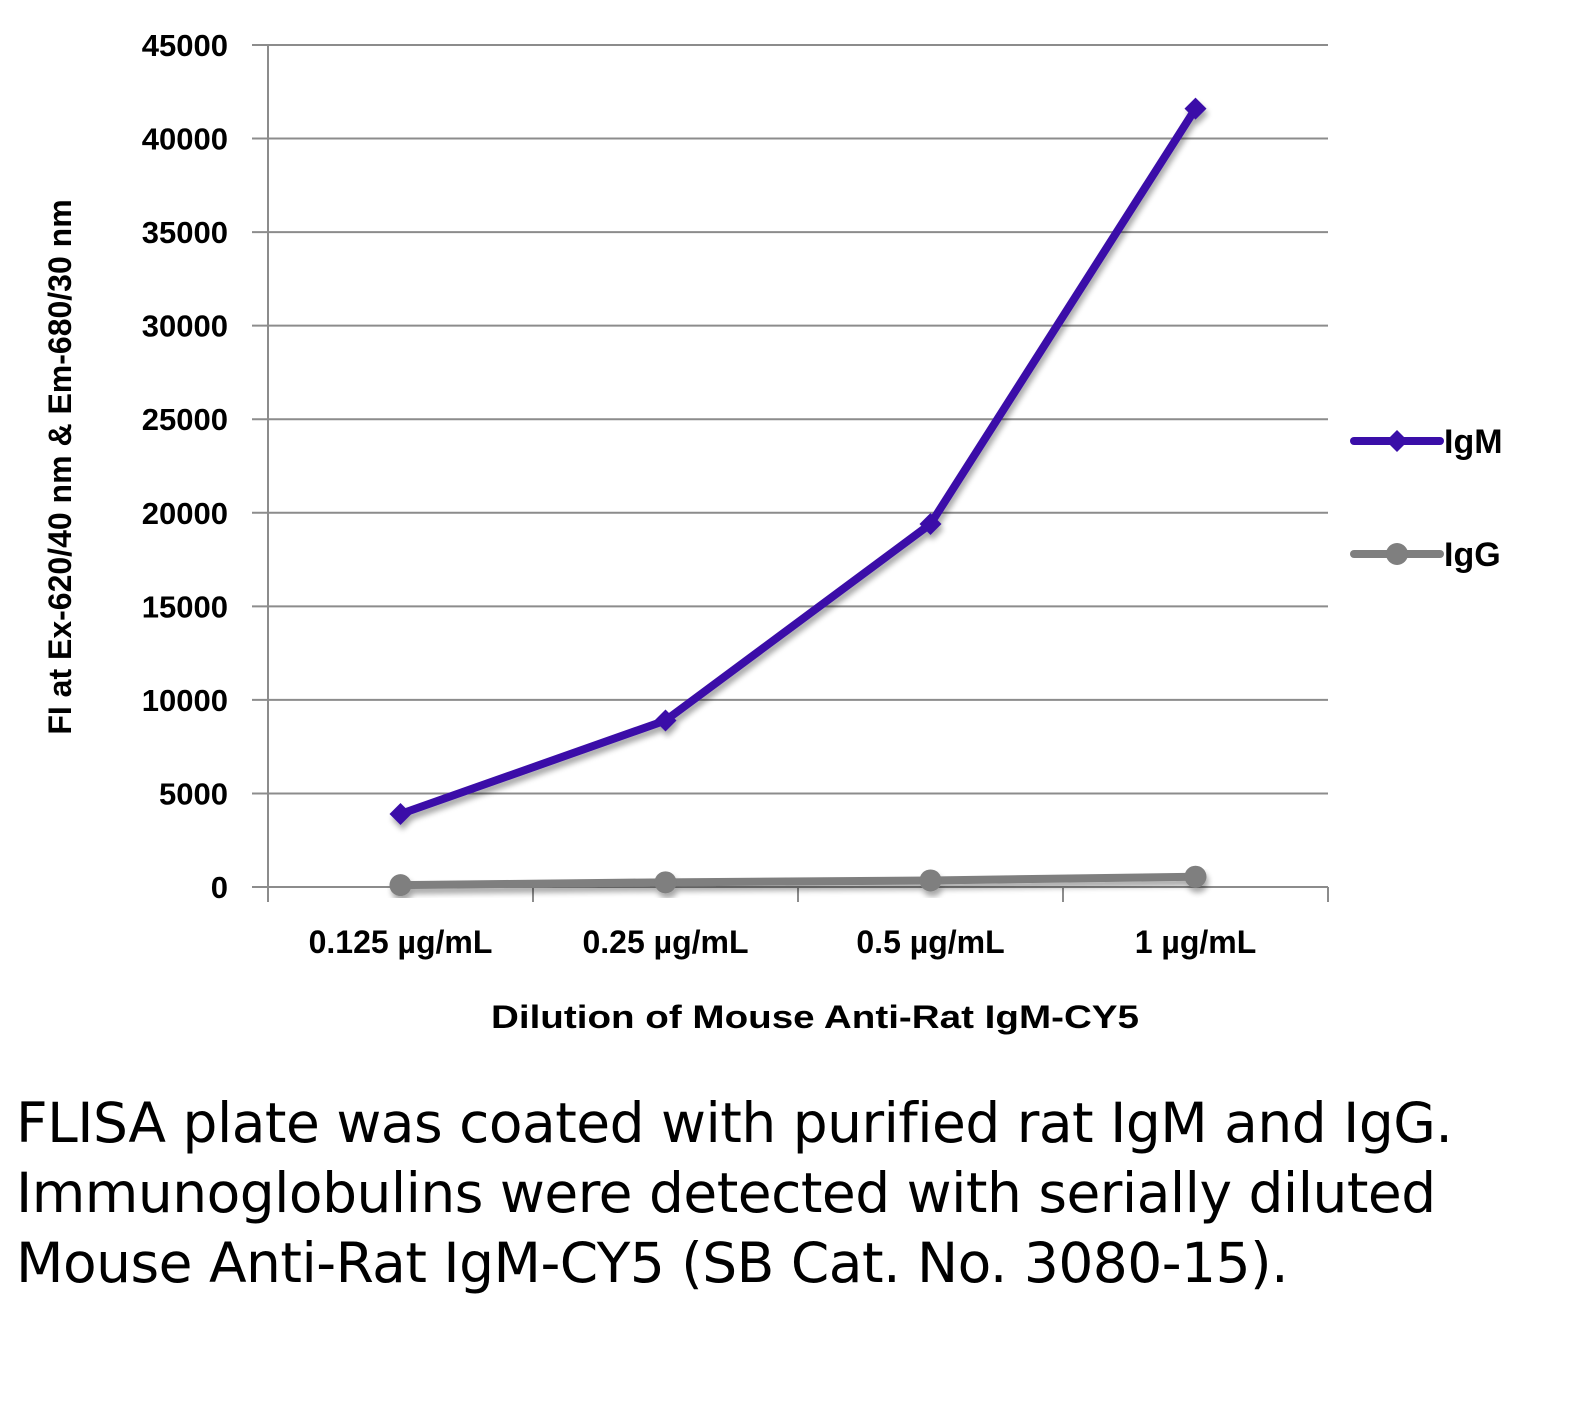  What do you see at coordinates (1196, 942) in the screenshot?
I see `x-tick-label: 1 µg/mL` at bounding box center [1196, 942].